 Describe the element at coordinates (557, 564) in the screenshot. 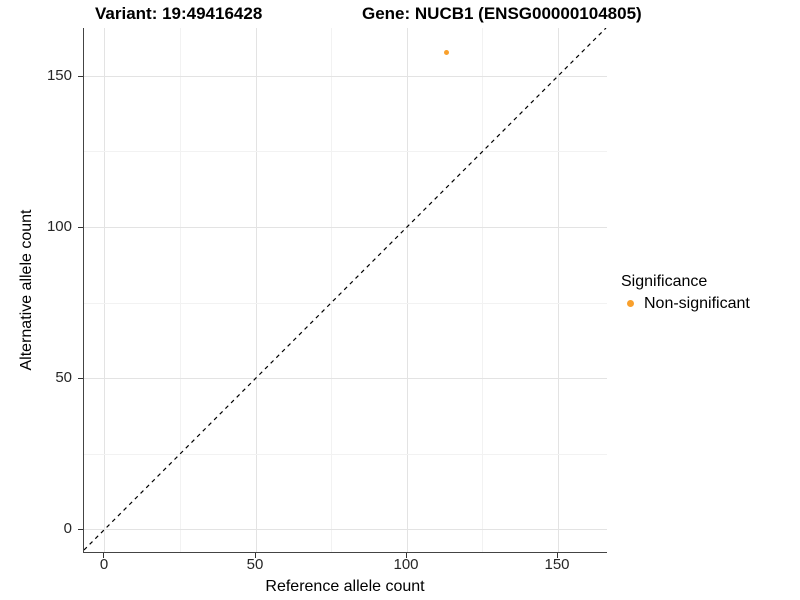

I see `x-tick-label-150: 150` at that location.